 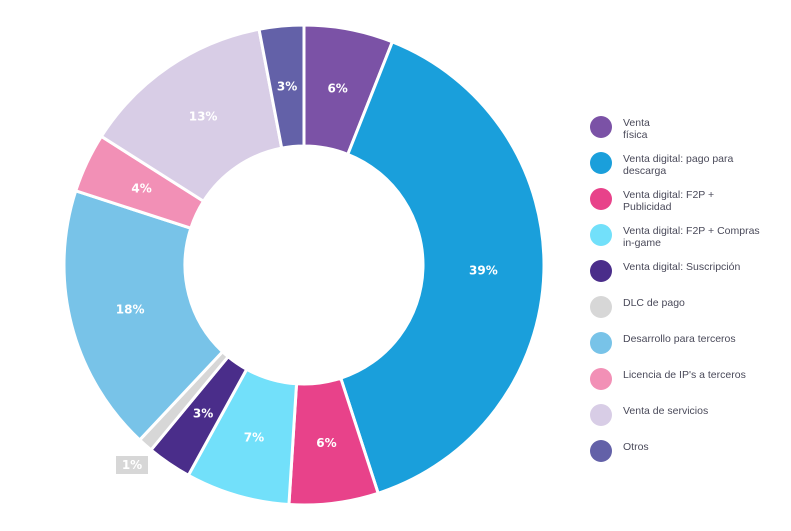 I want to click on legend-item: DLC de pago, so click(x=690, y=311).